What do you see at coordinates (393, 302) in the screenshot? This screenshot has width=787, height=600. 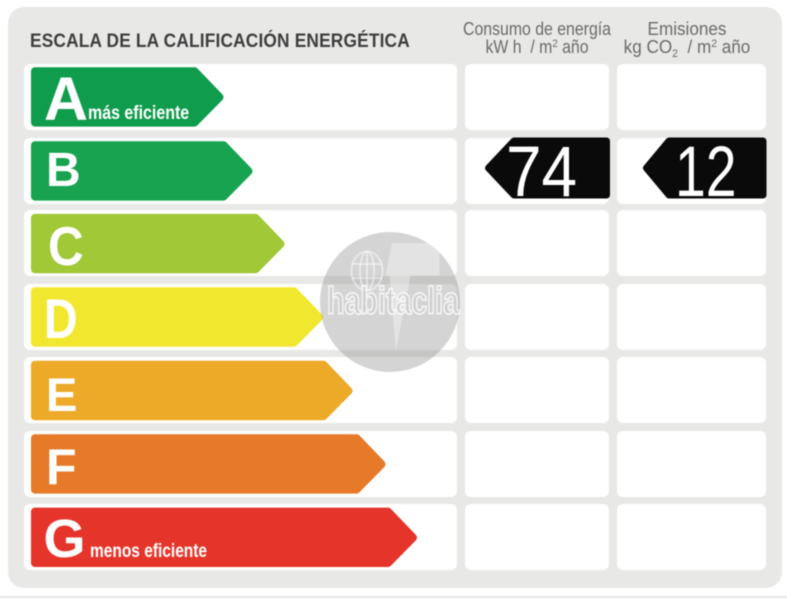 I see `svg-text: habitaclia` at bounding box center [393, 302].